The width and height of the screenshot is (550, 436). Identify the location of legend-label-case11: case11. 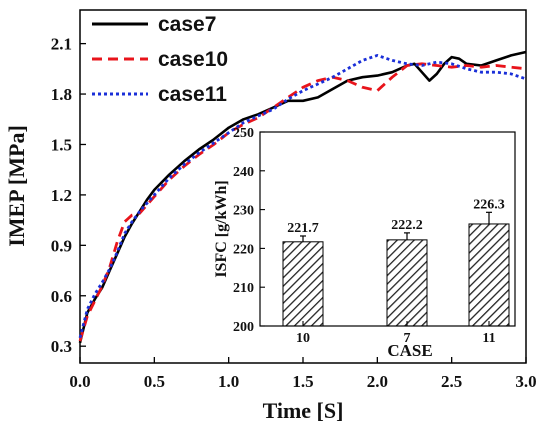
(192, 94).